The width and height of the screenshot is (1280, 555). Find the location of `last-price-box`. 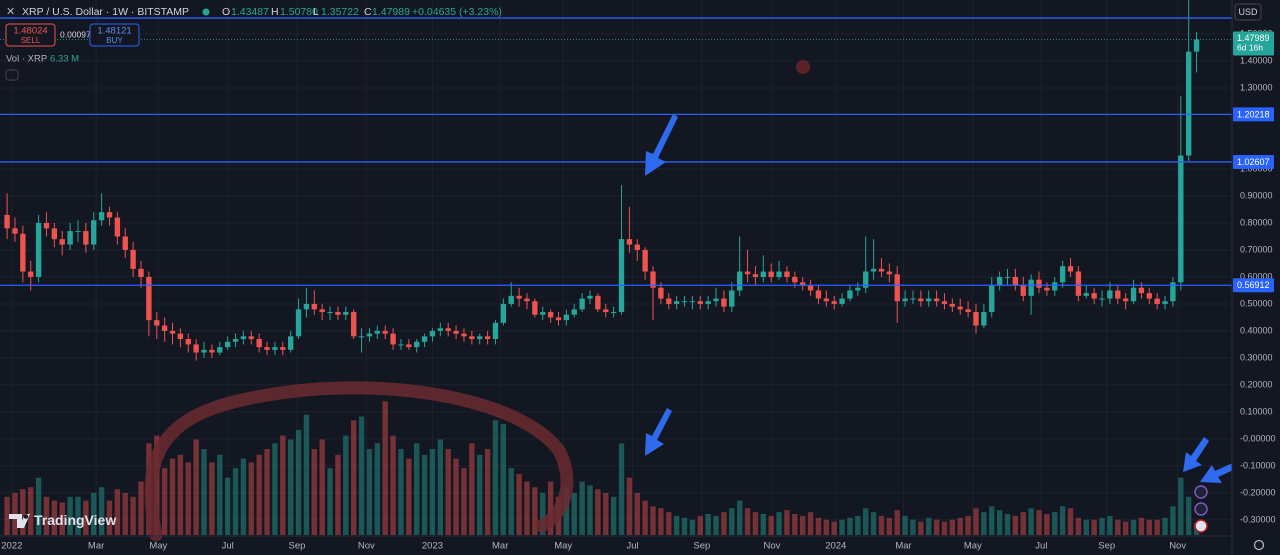

last-price-box is located at coordinates (1253, 43).